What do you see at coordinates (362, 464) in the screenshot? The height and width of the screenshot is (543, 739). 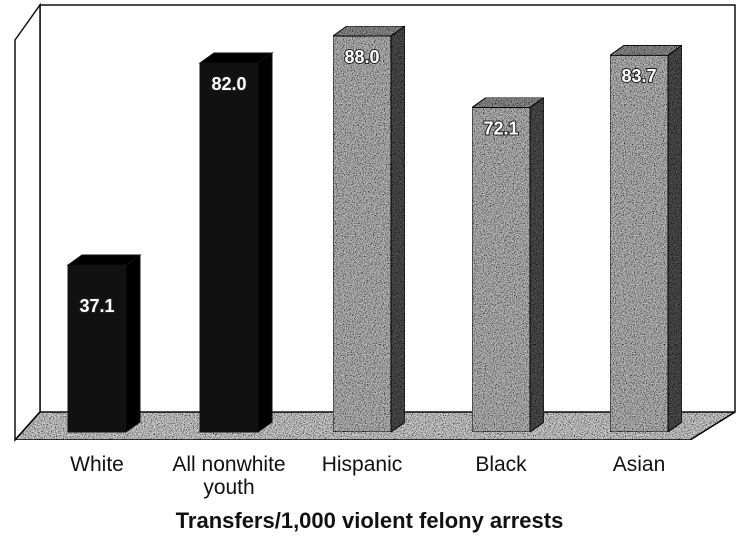 I see `x-tick-label: Hispanic` at bounding box center [362, 464].